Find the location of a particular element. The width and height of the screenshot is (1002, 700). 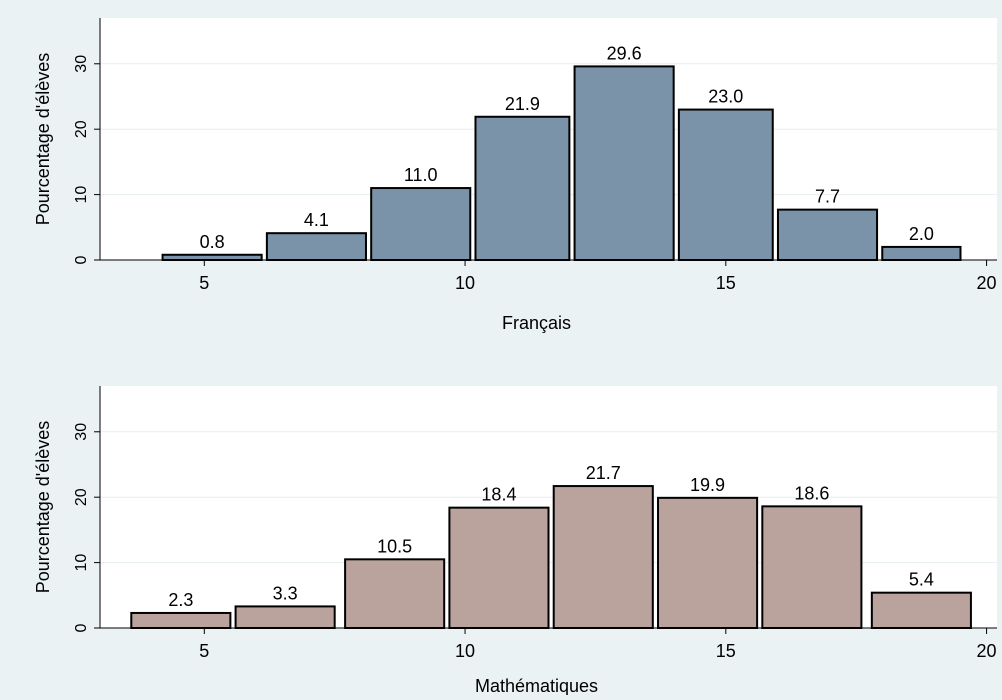

bar-value-label: 2.3 is located at coordinates (180, 600).